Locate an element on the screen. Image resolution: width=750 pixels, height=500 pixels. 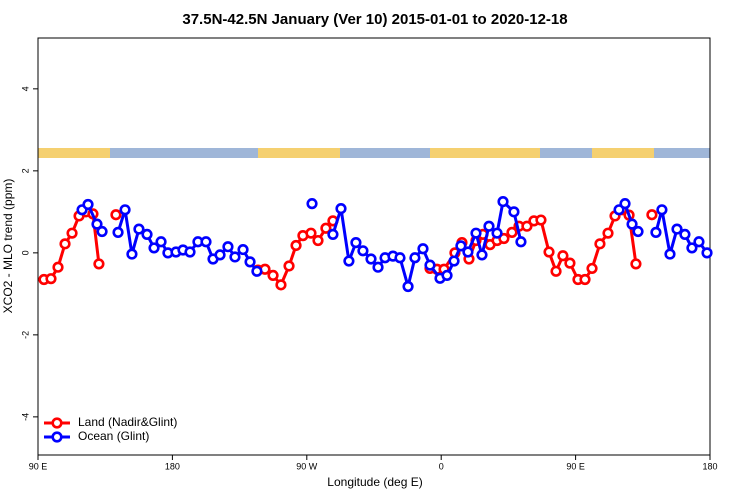
y-tick-label: 2 is located at coordinates (25, 170).